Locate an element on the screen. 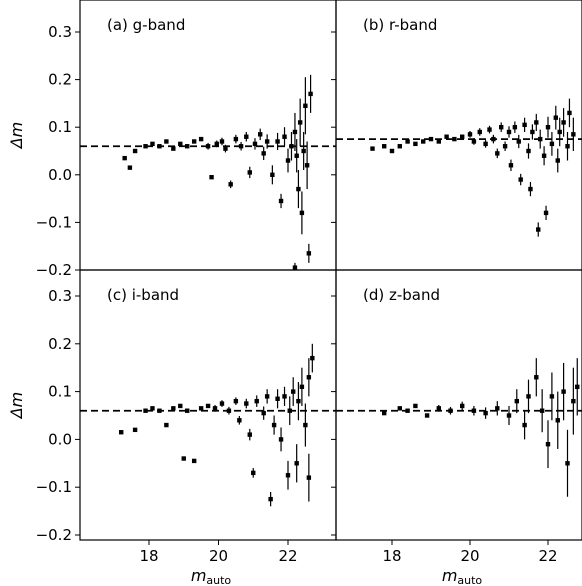 The height and width of the screenshot is (586, 582). y-tick-label-a-0: 0.3 is located at coordinates (60, 32).